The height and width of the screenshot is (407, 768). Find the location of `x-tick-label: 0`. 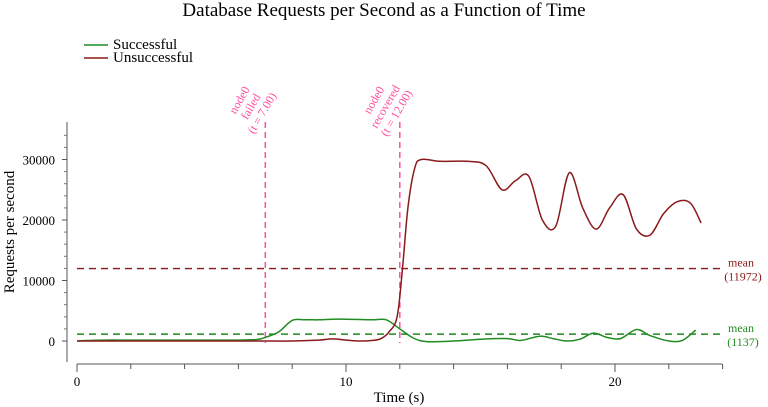

x-tick-label: 0 is located at coordinates (77, 381).